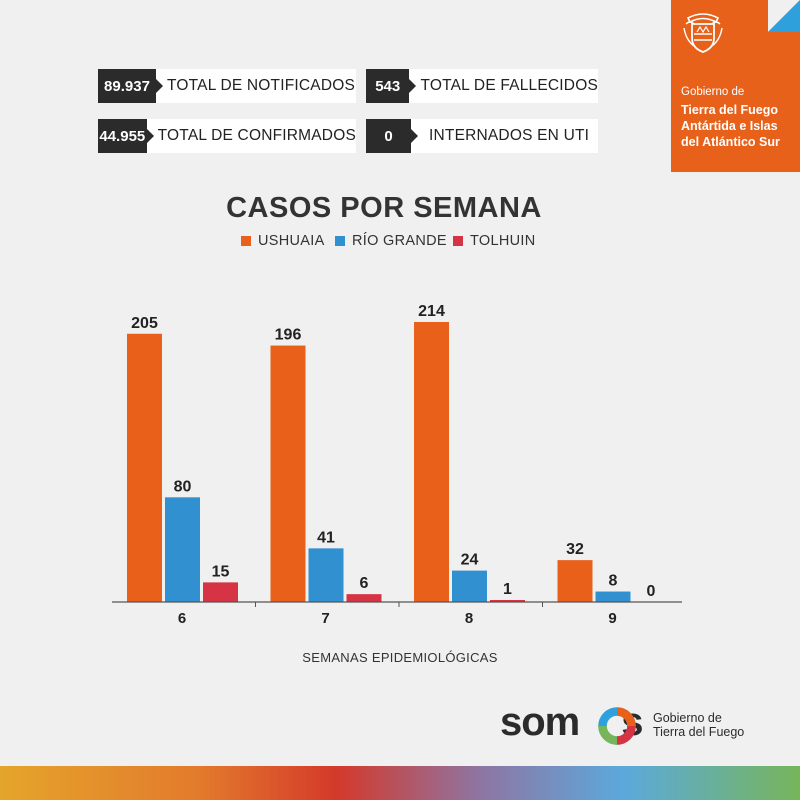 The image size is (800, 800). What do you see at coordinates (613, 581) in the screenshot?
I see `data-label: 8` at bounding box center [613, 581].